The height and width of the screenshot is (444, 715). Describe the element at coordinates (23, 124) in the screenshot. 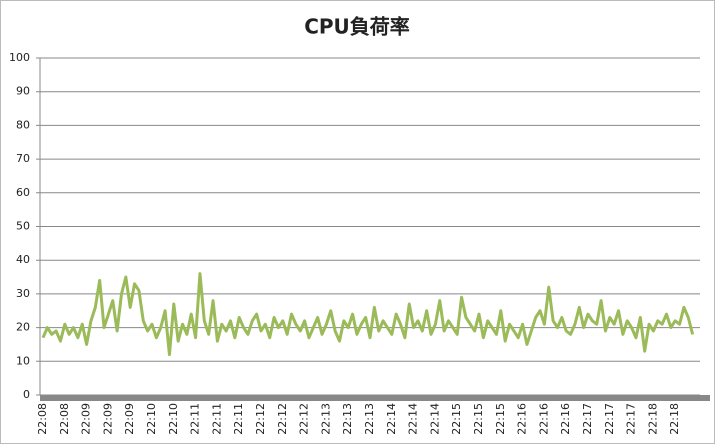

I see `y-tick-label: 80` at that location.